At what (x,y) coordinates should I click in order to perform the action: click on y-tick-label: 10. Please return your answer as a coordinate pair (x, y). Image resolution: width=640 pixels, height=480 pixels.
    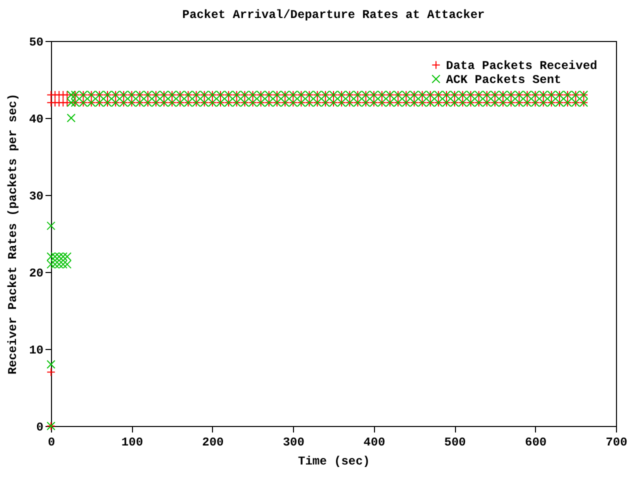
    Looking at the image, I should click on (36, 351).